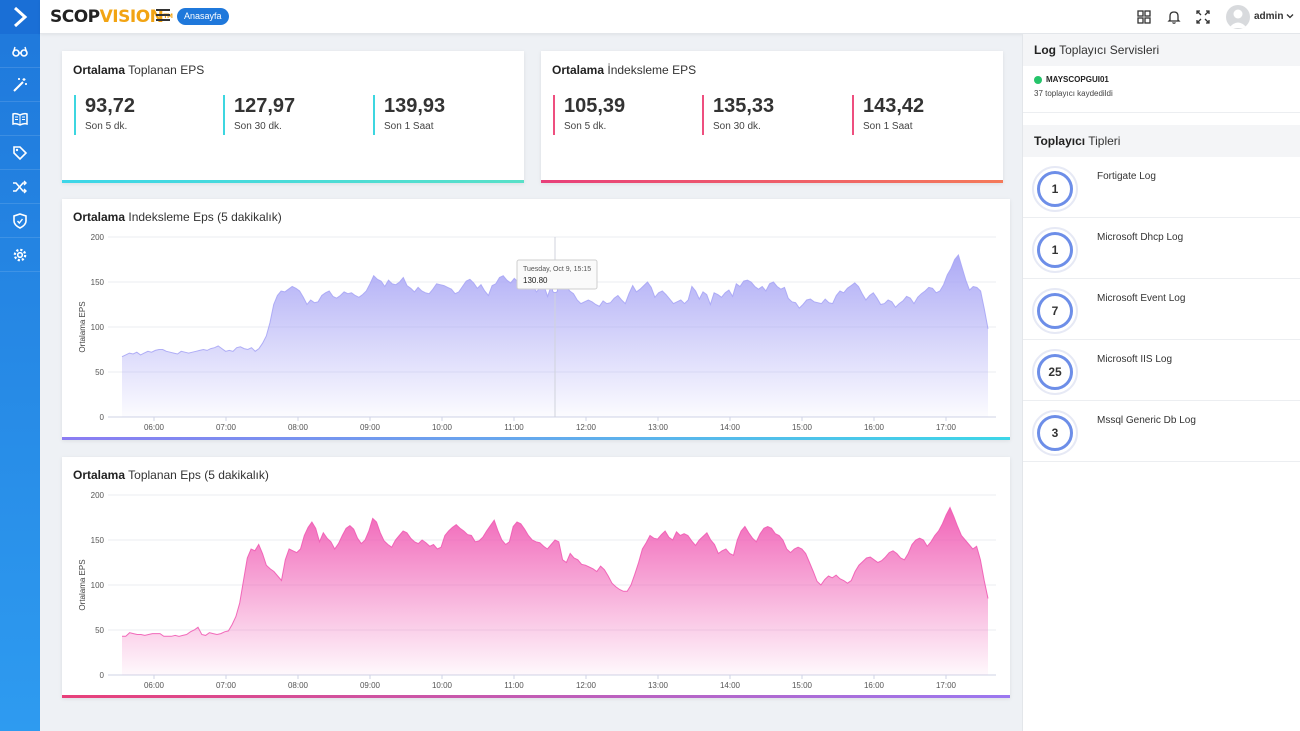 The width and height of the screenshot is (1300, 731). I want to click on metric-1hour: 139,93 Son 1 Saat, so click(409, 115).